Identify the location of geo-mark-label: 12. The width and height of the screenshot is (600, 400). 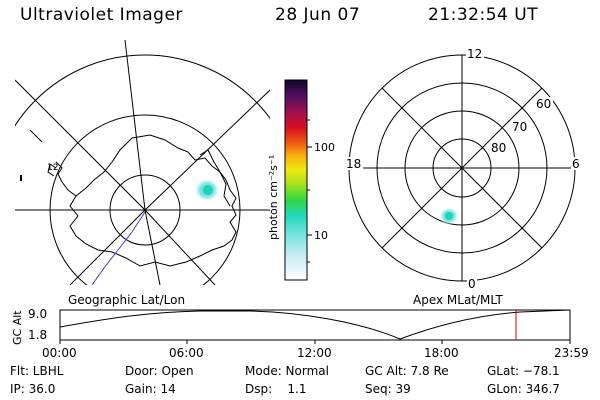
(52, 168).